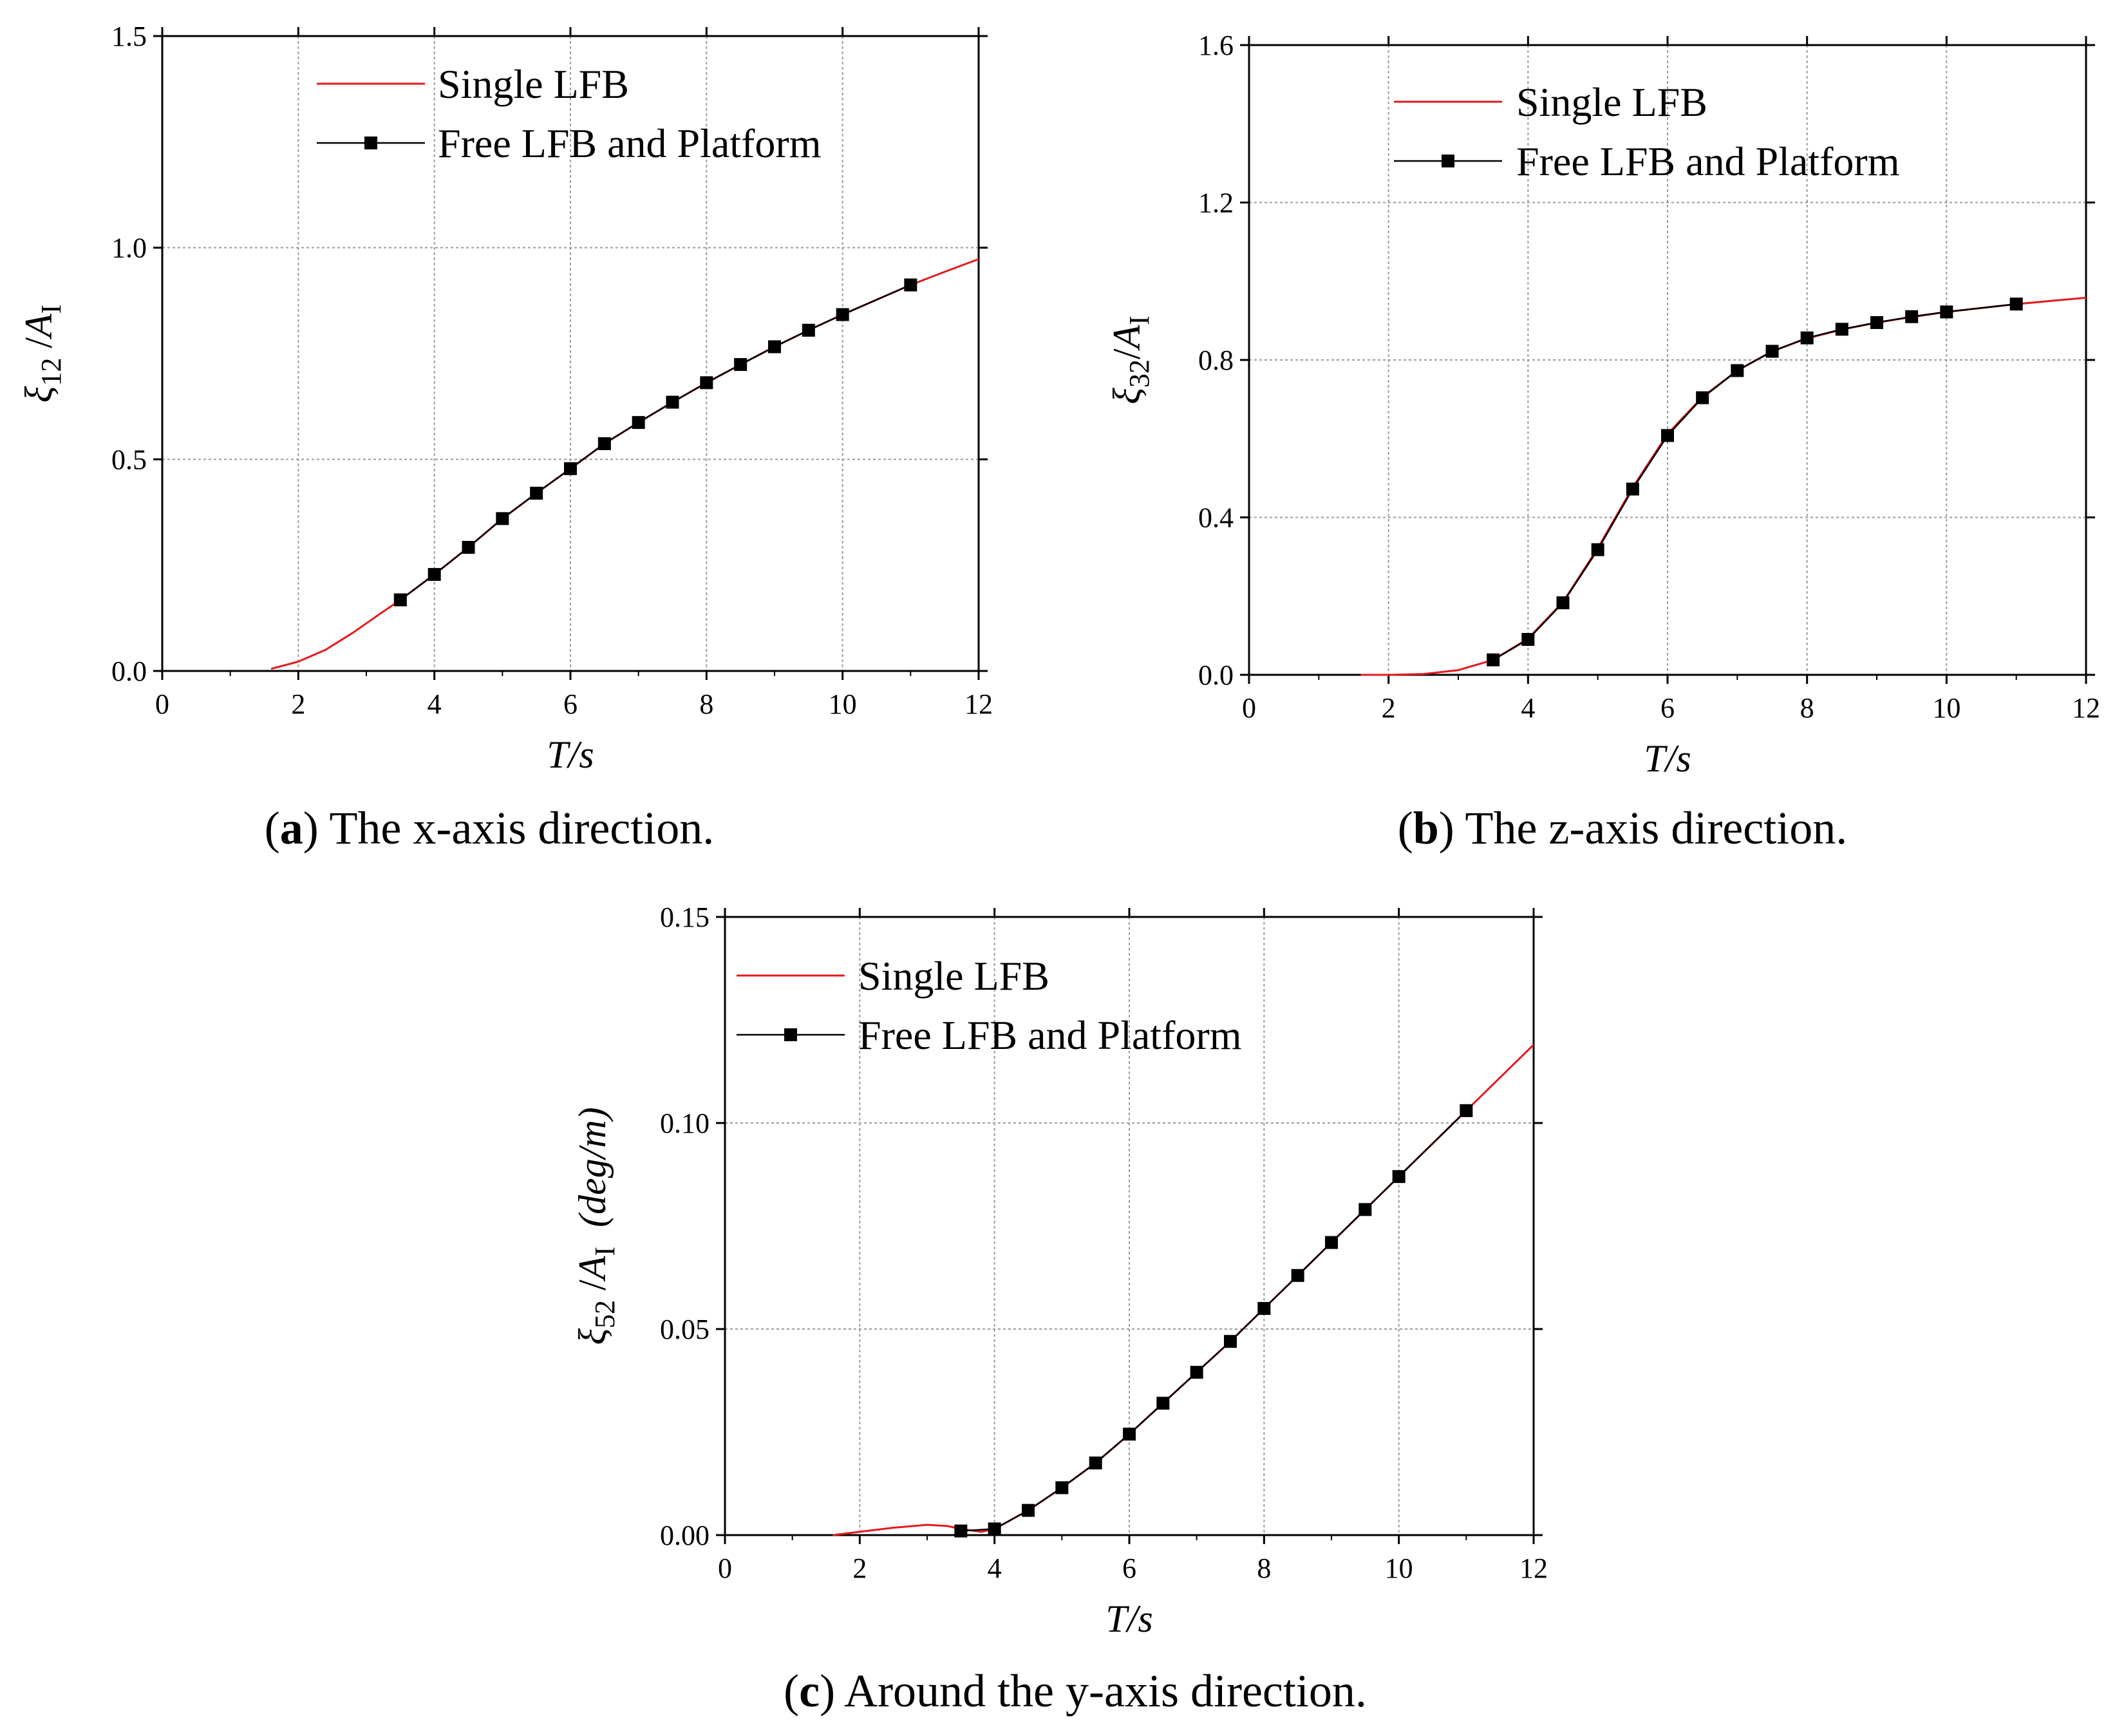  I want to click on y-tick-label: 1.5, so click(129, 36).